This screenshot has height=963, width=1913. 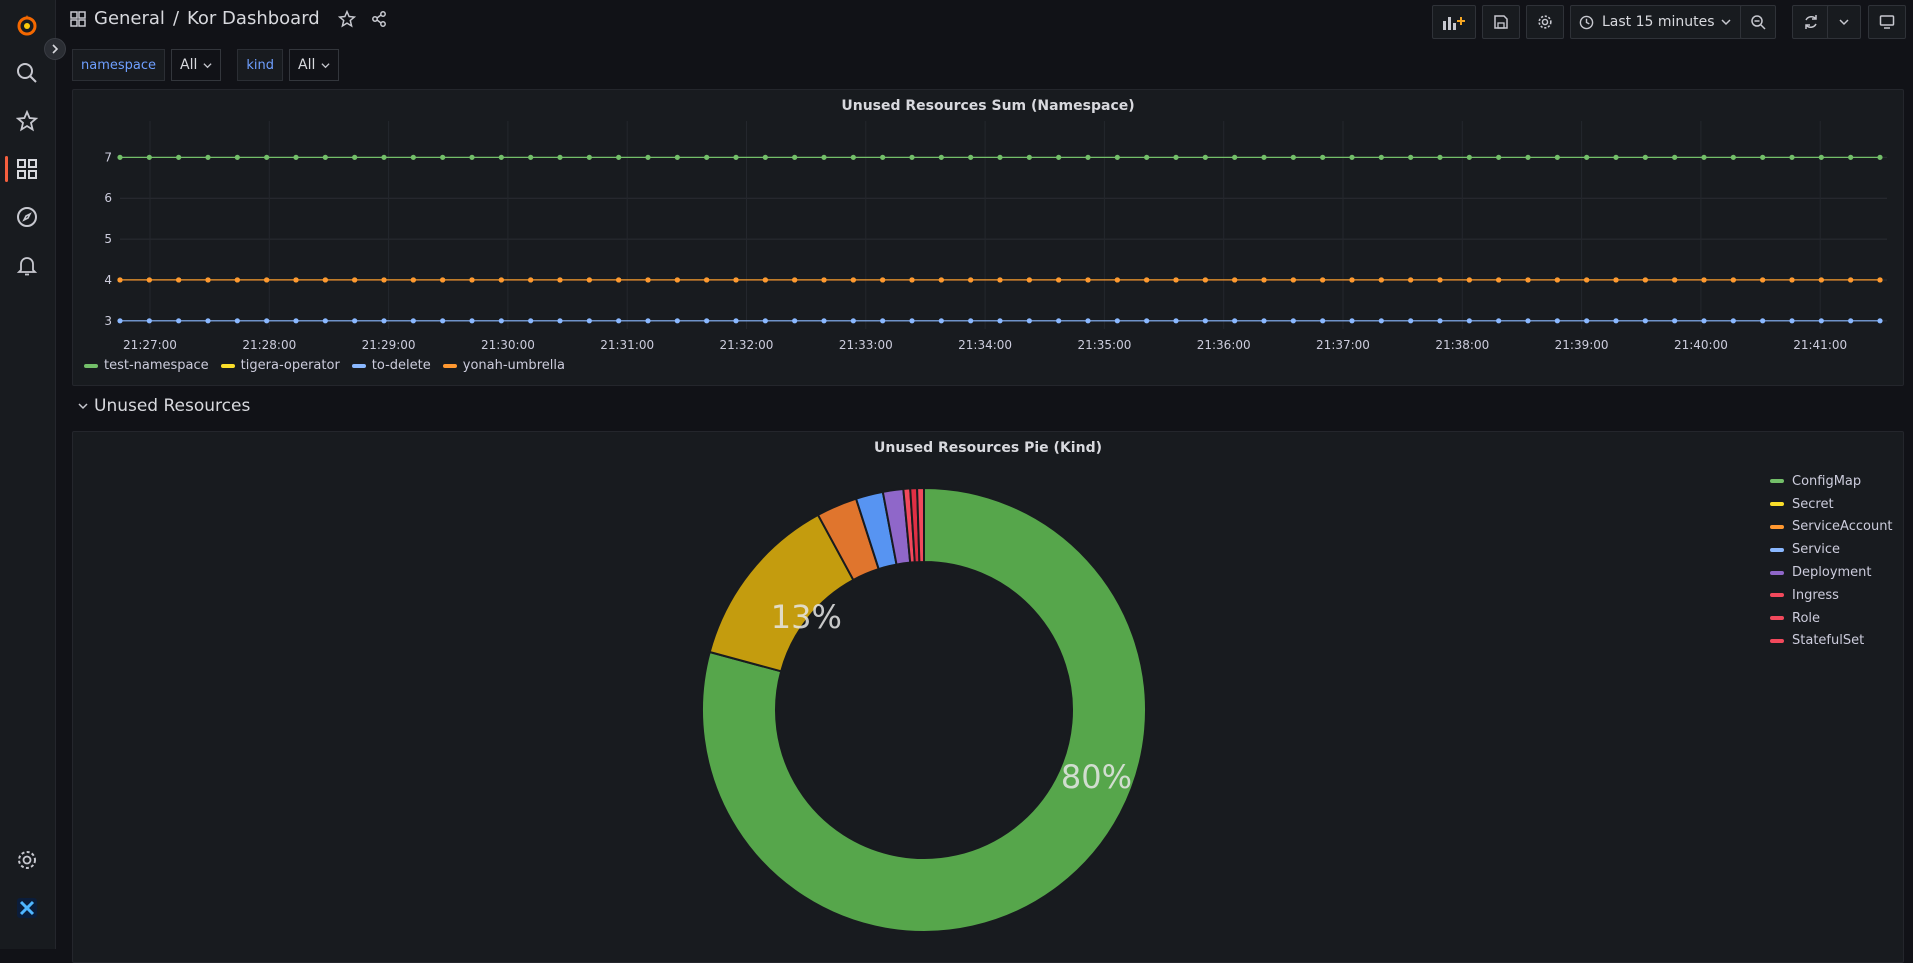 What do you see at coordinates (389, 344) in the screenshot?
I see `x-tick-label: 21:29:00` at bounding box center [389, 344].